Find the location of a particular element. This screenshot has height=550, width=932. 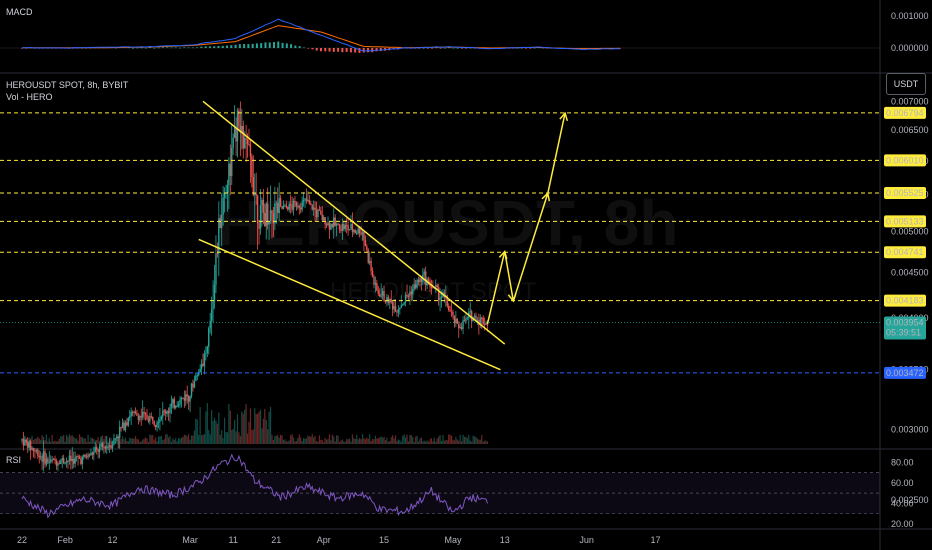

macd-axis-label: 0.001000 is located at coordinates (910, 16).